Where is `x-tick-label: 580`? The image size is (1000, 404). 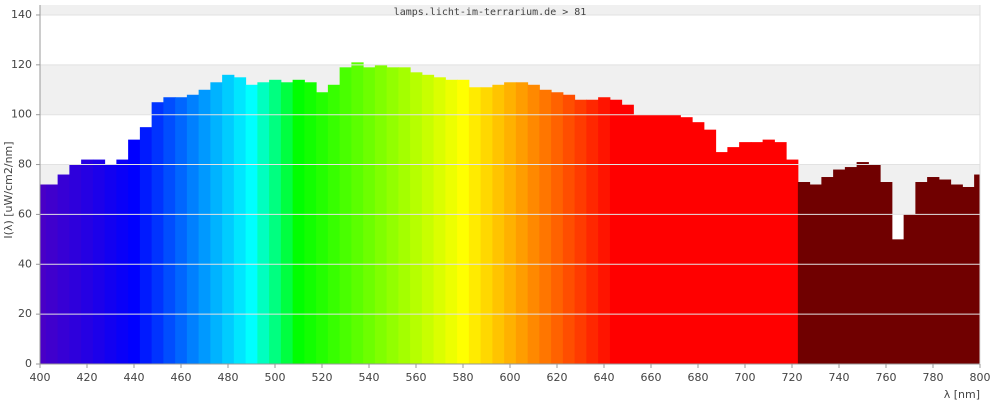 x-tick-label: 580 is located at coordinates (463, 377).